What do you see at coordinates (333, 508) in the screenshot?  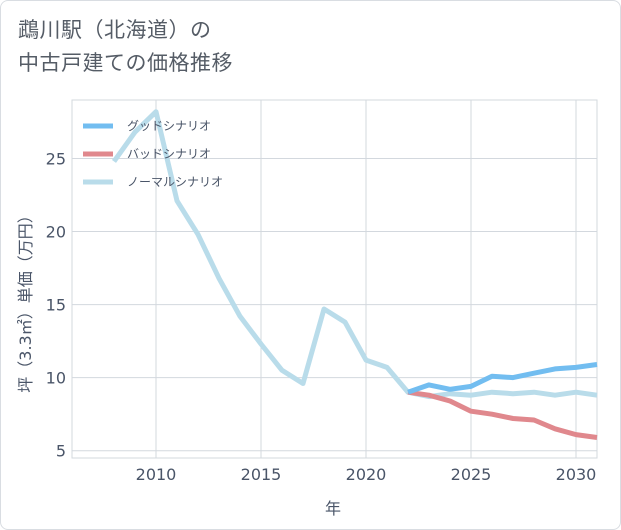 I see `x-axis-label: 年` at bounding box center [333, 508].